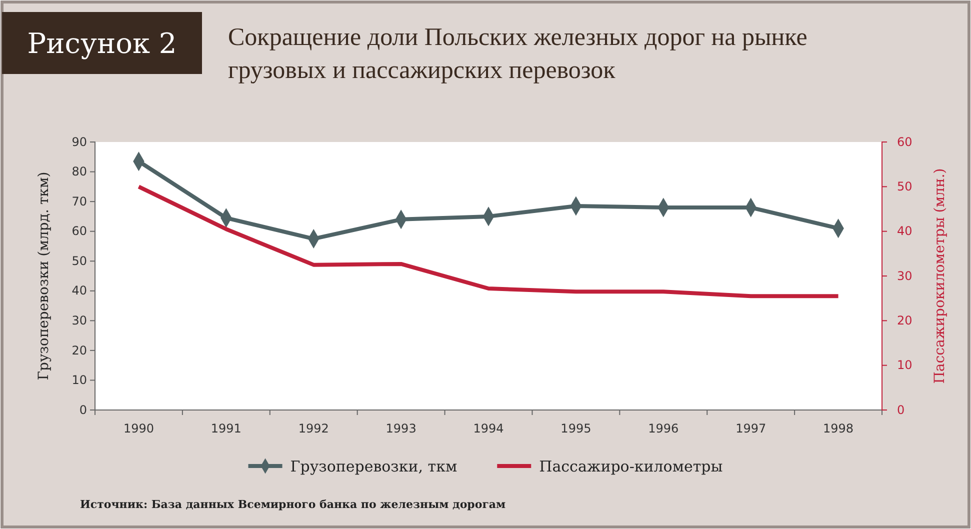  I want to click on x-tick-label: 1990, so click(138, 429).